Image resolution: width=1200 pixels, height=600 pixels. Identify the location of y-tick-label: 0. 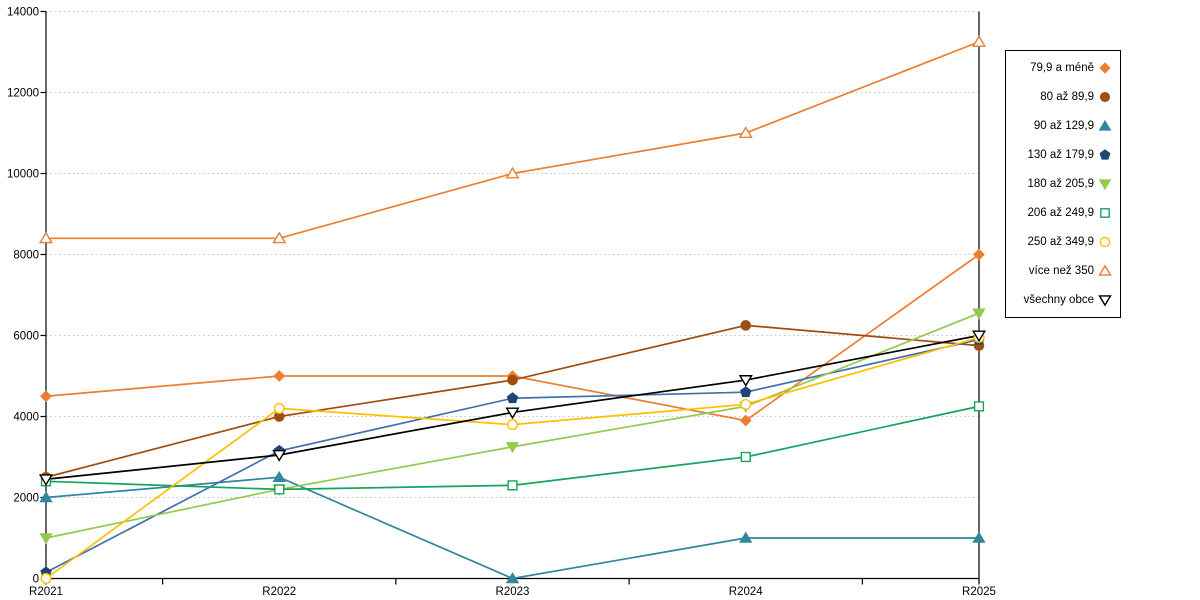
(36, 580).